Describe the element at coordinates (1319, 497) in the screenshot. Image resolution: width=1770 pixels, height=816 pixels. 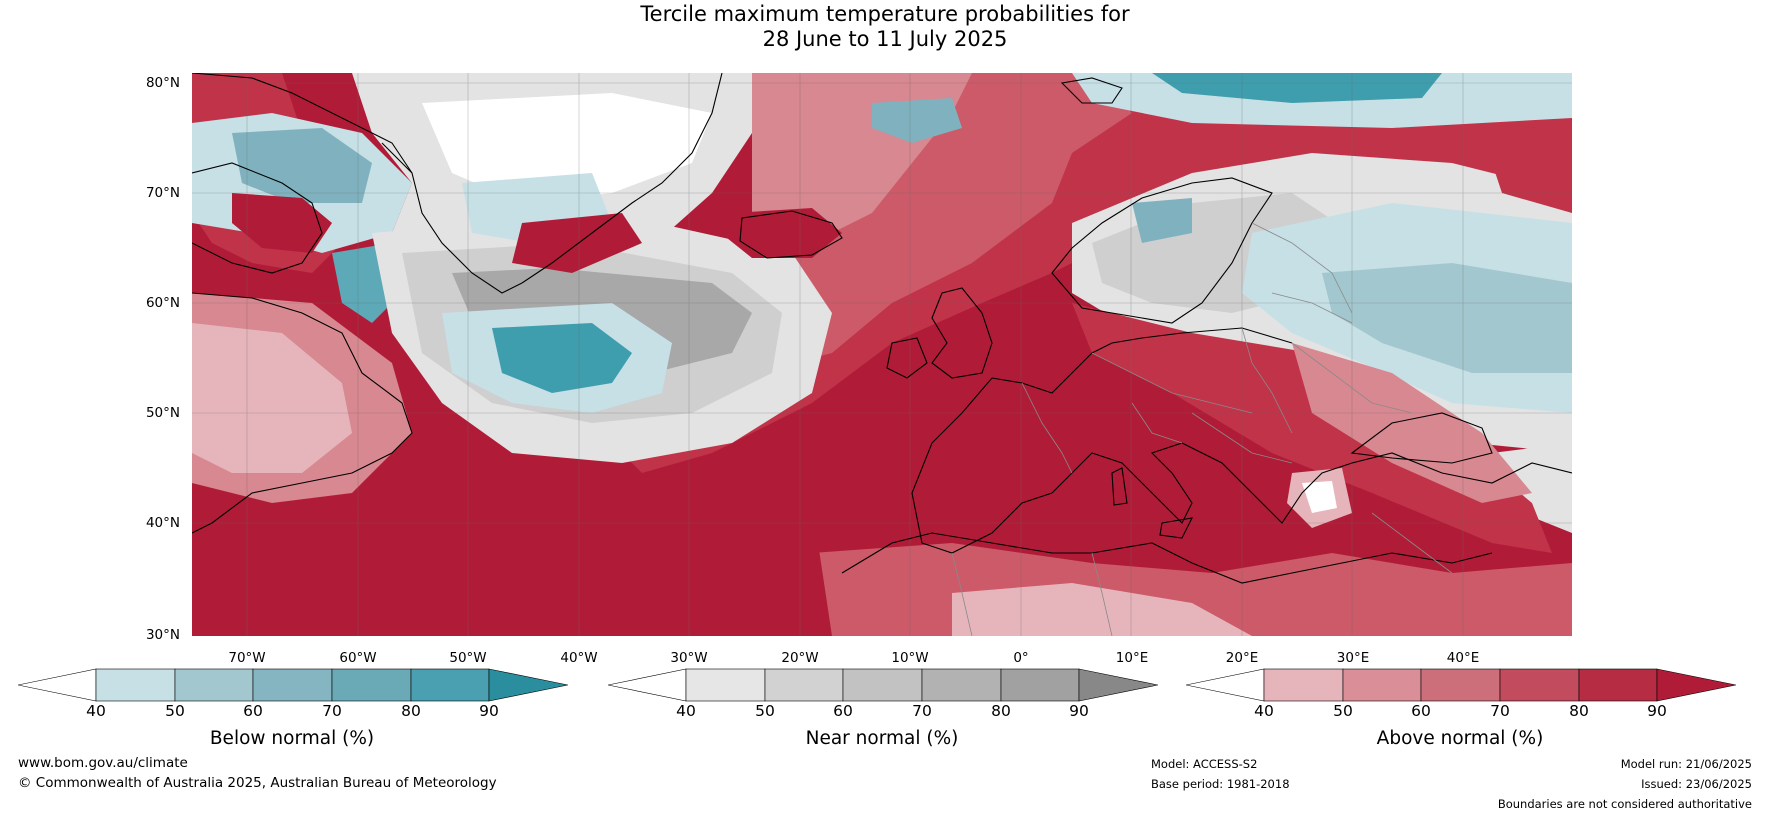
I see `region-white-aegean` at that location.